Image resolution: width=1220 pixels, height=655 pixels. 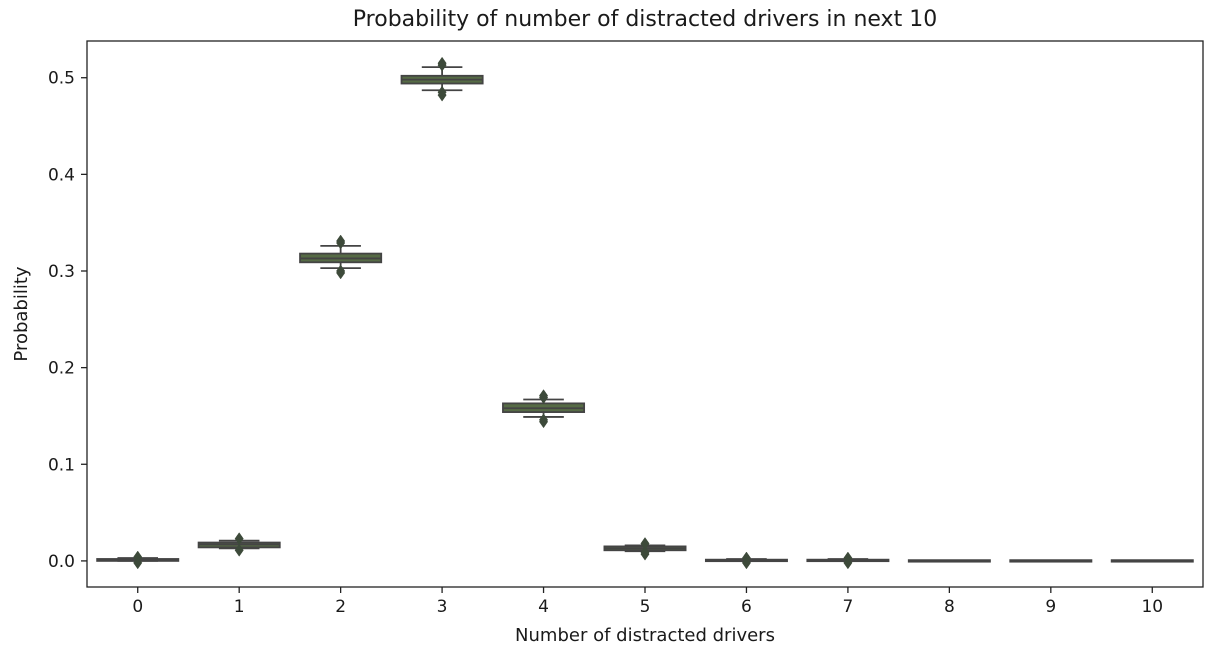 What do you see at coordinates (746, 607) in the screenshot?
I see `x-tick-label: 6` at bounding box center [746, 607].